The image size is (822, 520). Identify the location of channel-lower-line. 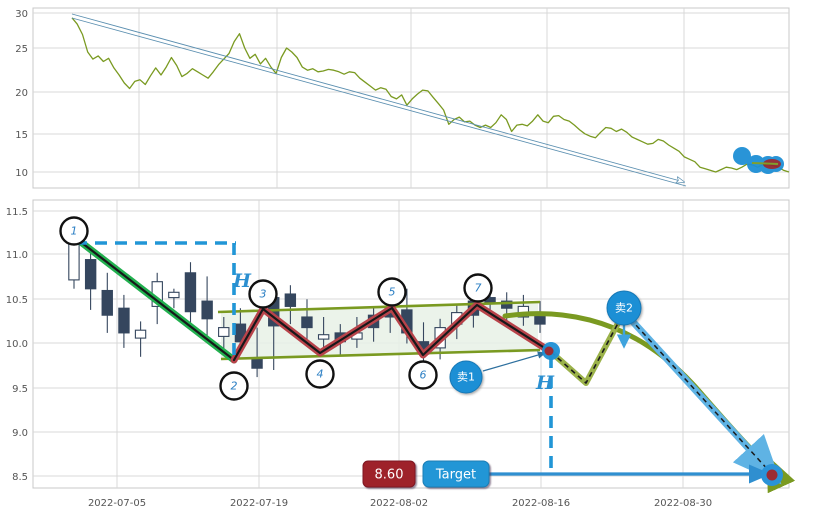
(380, 354).